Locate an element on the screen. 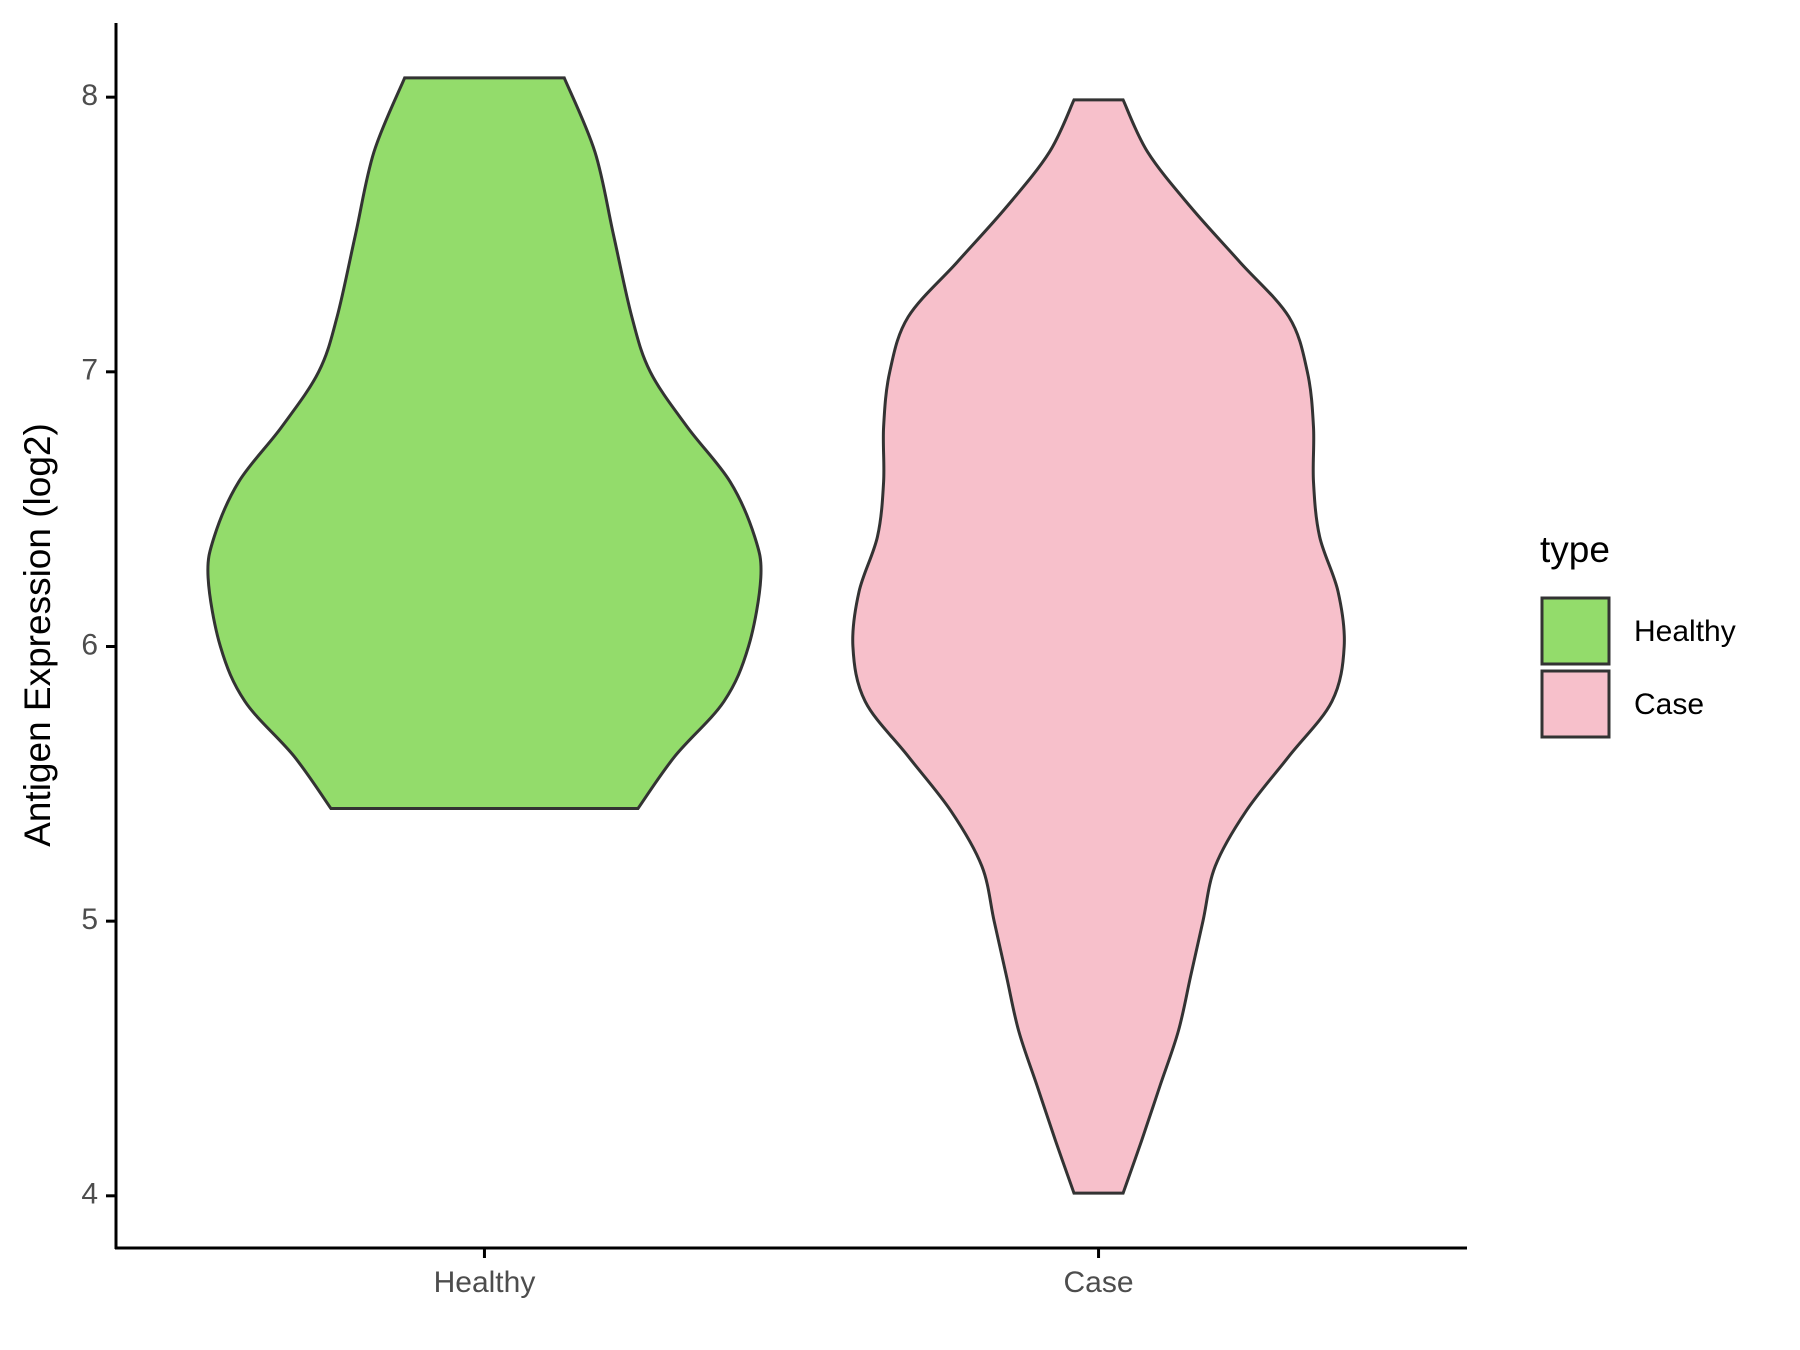 This screenshot has height=1350, width=1800. y-tick-label: 6 is located at coordinates (89, 644).